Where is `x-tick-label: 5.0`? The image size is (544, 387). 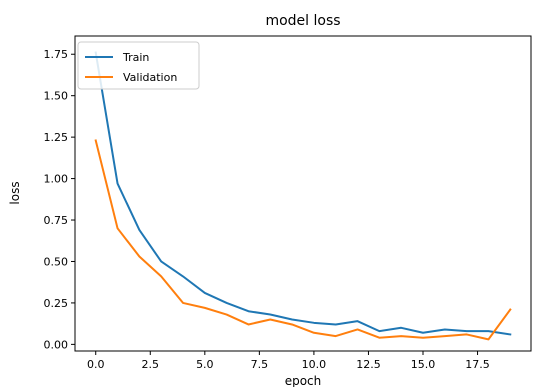
x-tick-label: 5.0 is located at coordinates (205, 364).